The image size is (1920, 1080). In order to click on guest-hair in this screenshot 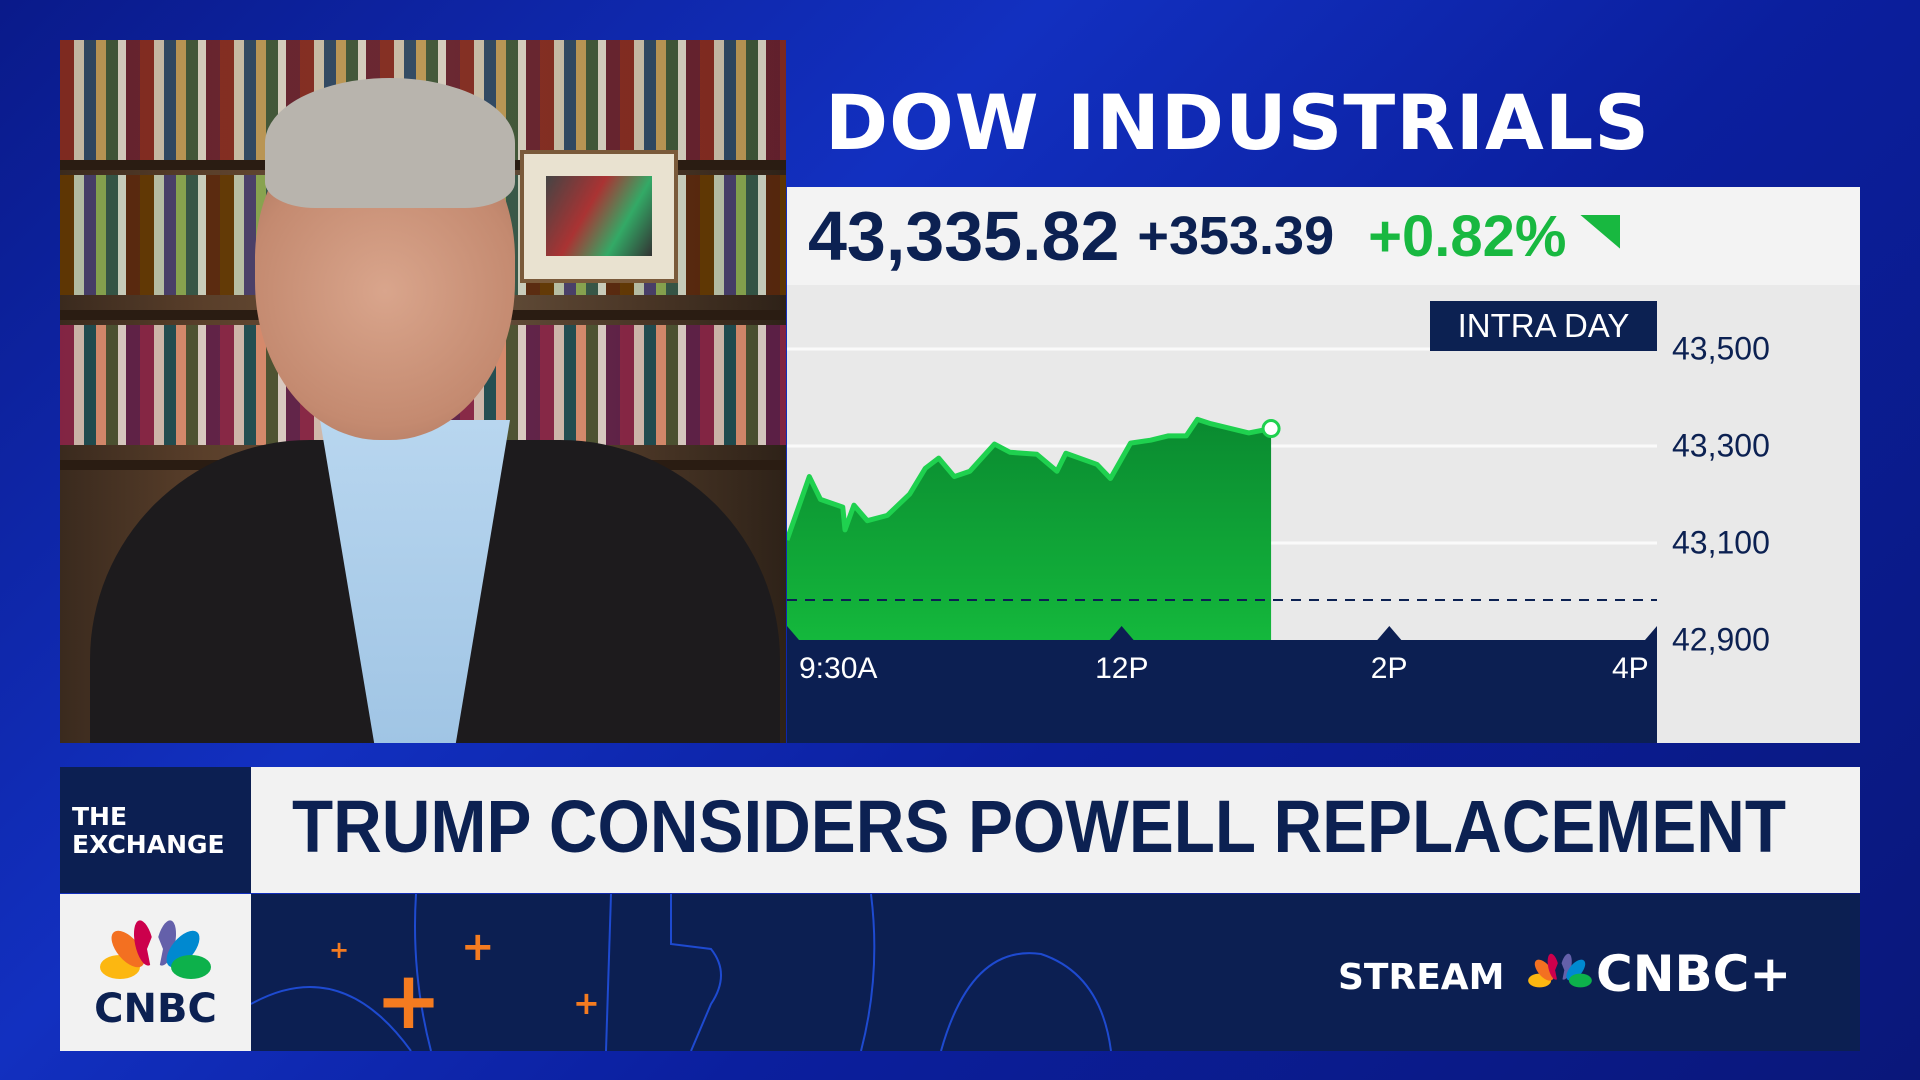, I will do `click(390, 143)`.